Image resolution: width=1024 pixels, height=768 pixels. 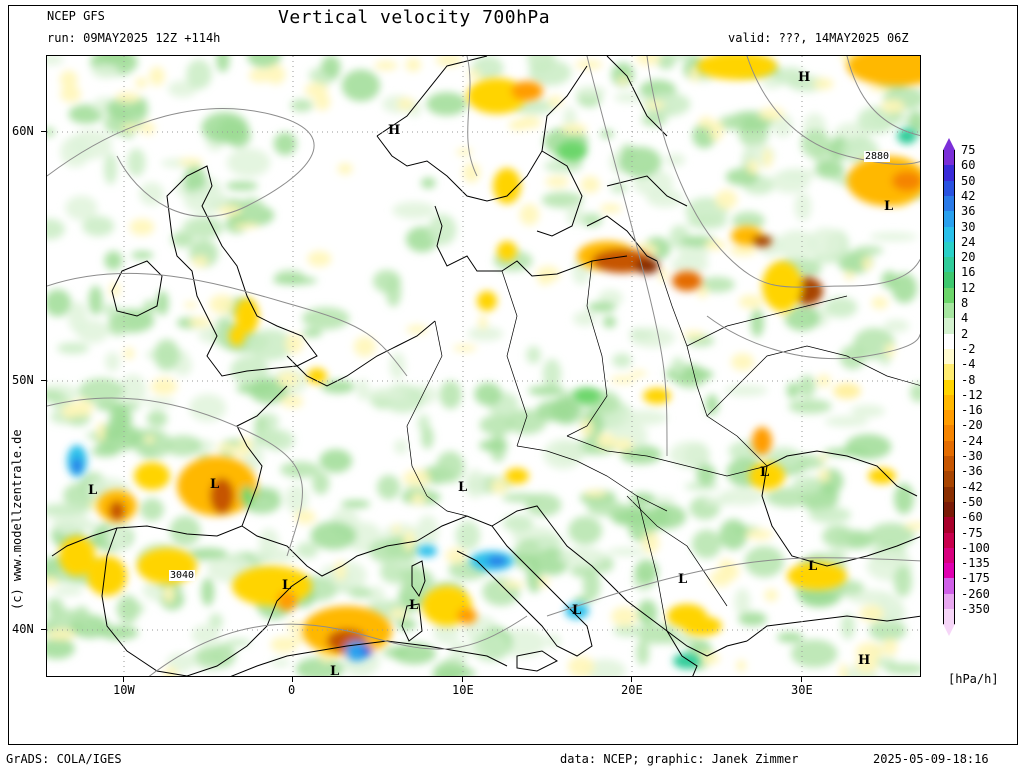 What do you see at coordinates (931, 759) in the screenshot?
I see `footer-timestamp: 2025-05-09-18:16` at bounding box center [931, 759].